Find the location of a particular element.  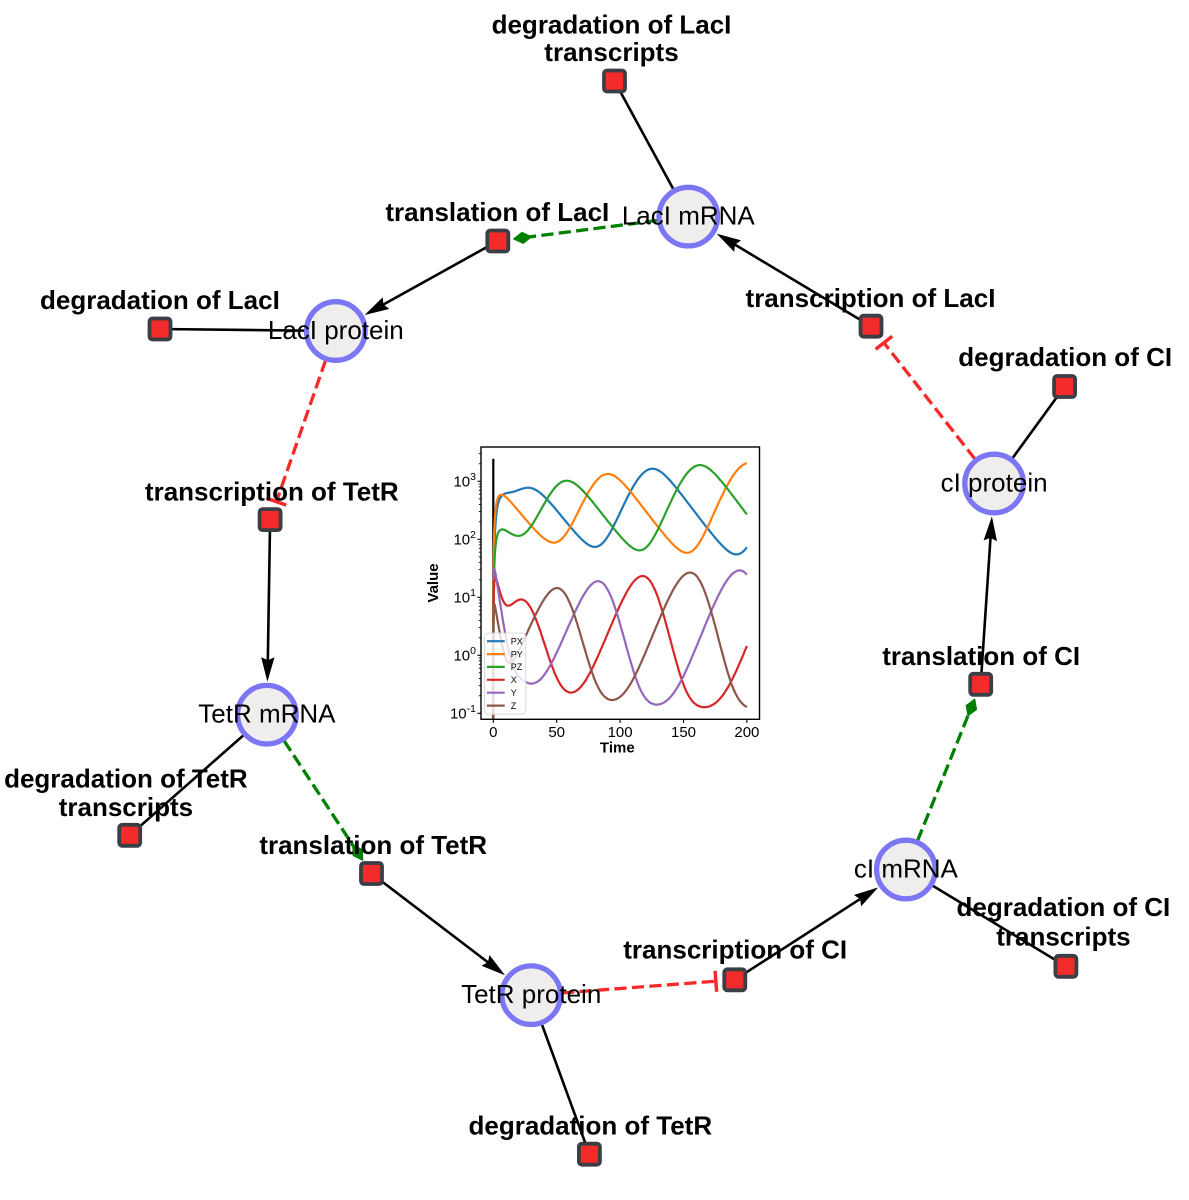

svg-text: X is located at coordinates (514, 680).